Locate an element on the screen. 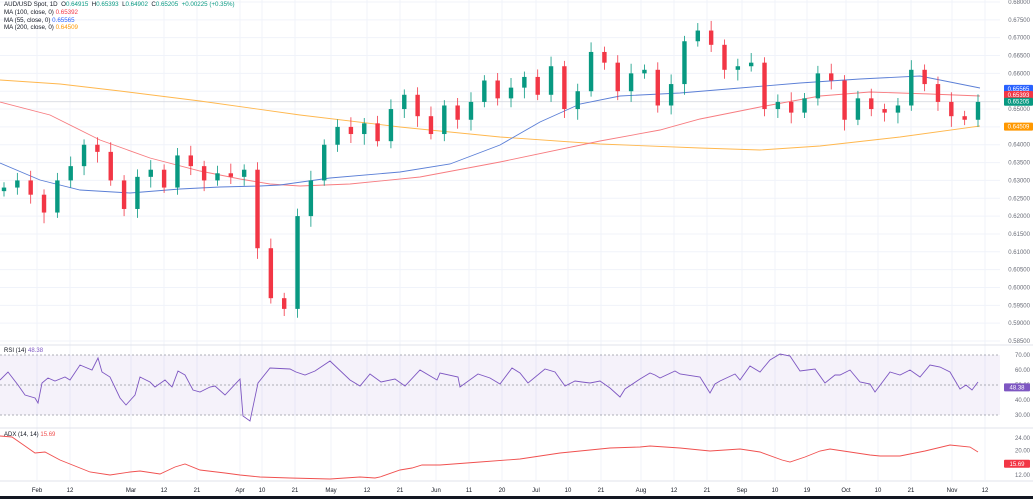 Image resolution: width=1033 pixels, height=499 pixels. ma55-legend: MA (55, close, 0) 0.65565 is located at coordinates (39, 20).